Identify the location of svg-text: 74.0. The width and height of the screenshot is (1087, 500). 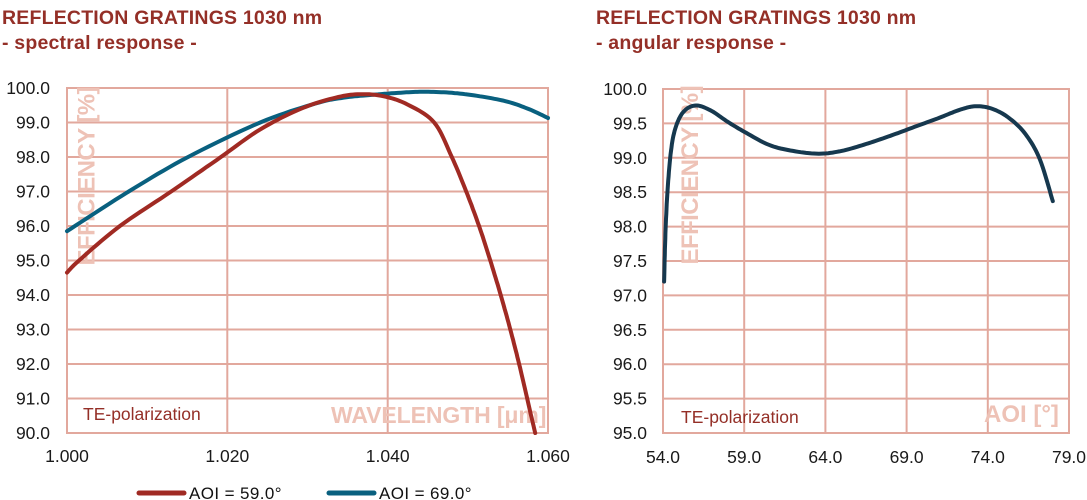
(988, 457).